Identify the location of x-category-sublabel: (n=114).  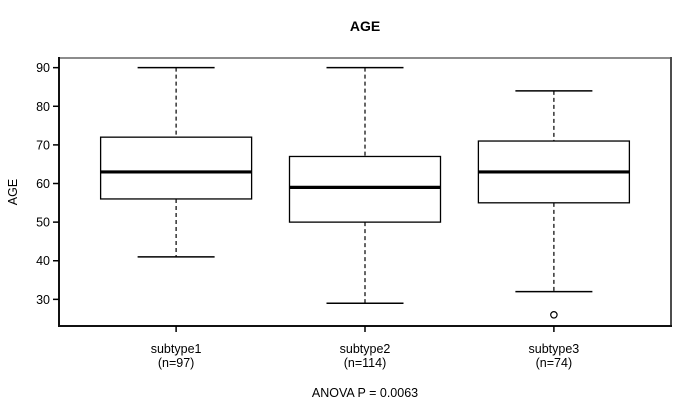
(365, 363).